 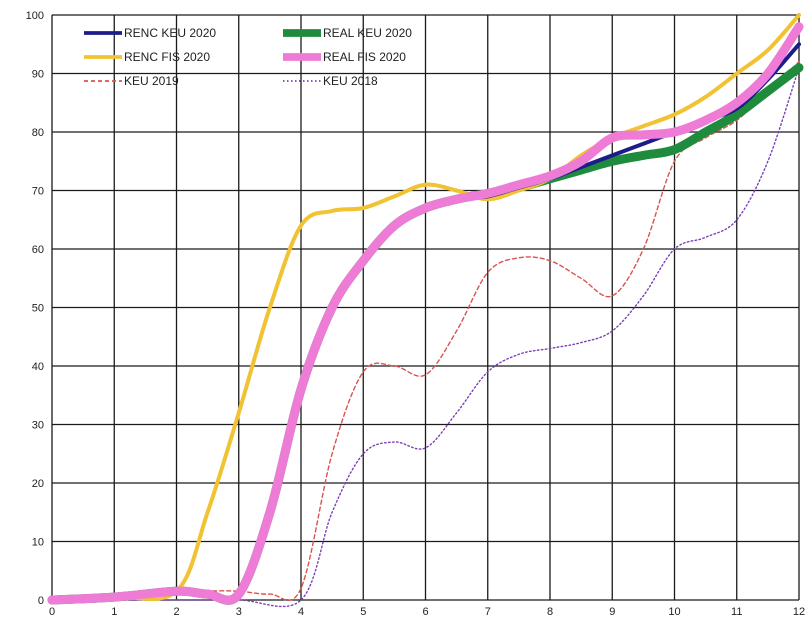 What do you see at coordinates (612, 612) in the screenshot?
I see `x-tick-label: 9` at bounding box center [612, 612].